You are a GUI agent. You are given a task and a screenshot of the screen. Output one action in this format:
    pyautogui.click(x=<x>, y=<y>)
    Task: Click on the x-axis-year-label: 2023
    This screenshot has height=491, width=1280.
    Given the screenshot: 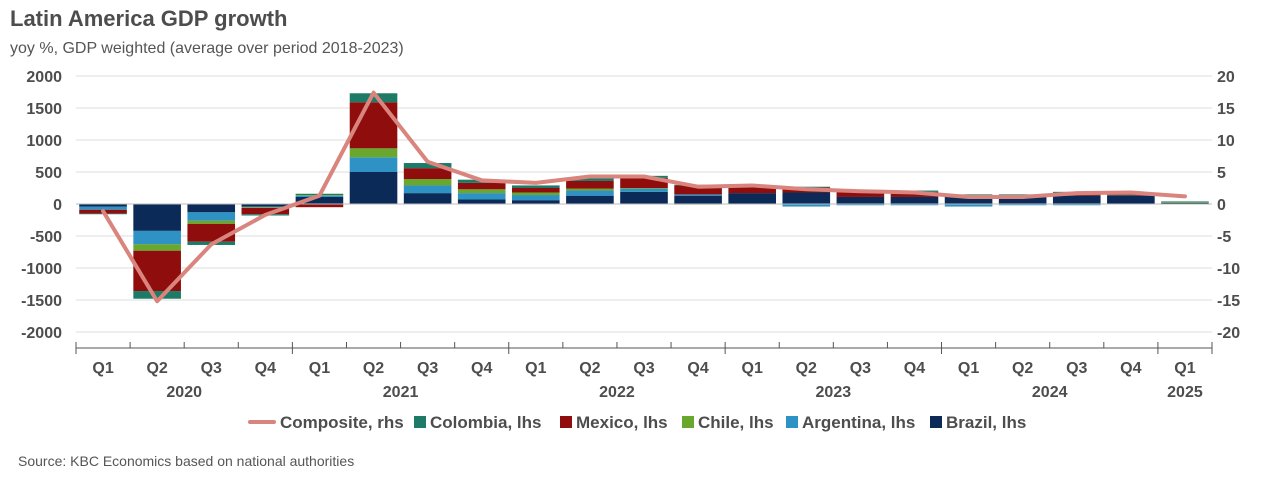 What is the action you would take?
    pyautogui.click(x=834, y=392)
    